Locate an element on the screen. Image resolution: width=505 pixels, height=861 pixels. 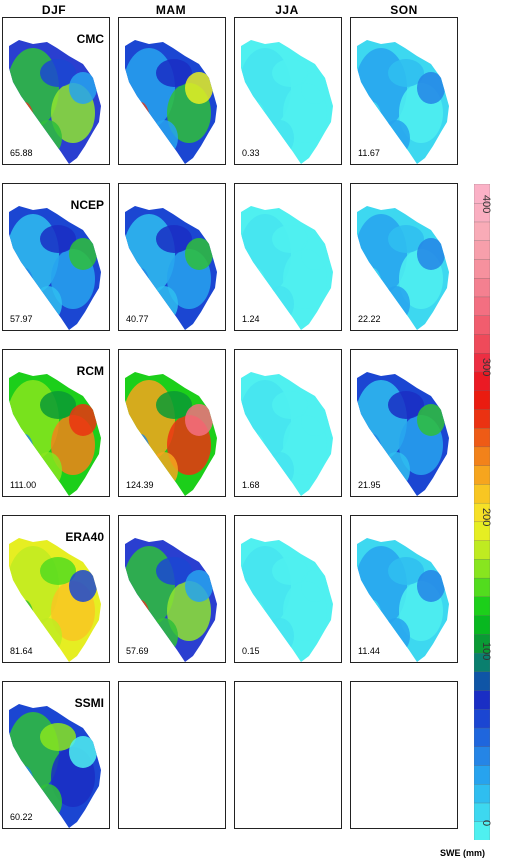
mean-swe-value: 81.64 is located at coordinates (21, 651).